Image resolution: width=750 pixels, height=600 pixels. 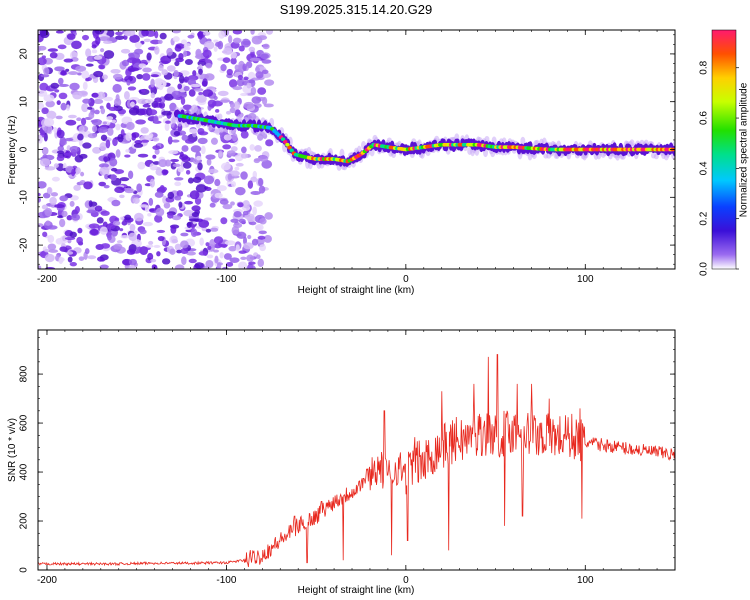 What do you see at coordinates (24, 373) in the screenshot?
I see `snr-y-tick-label: 800` at bounding box center [24, 373].